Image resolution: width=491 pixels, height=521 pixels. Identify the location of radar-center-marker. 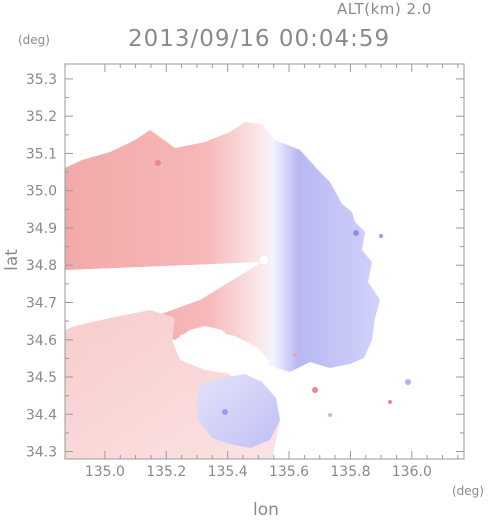
(264, 260).